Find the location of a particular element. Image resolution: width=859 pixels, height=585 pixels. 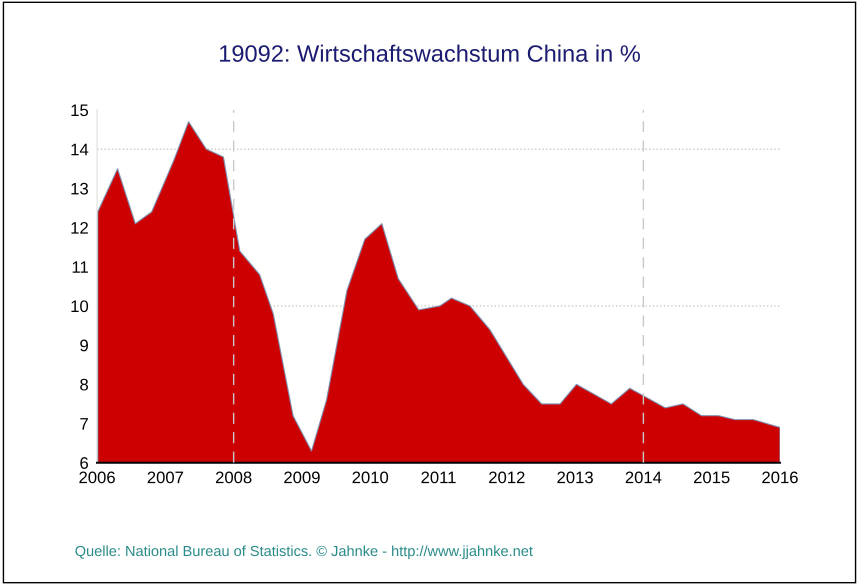

x-tick-label: 2016 is located at coordinates (780, 478).